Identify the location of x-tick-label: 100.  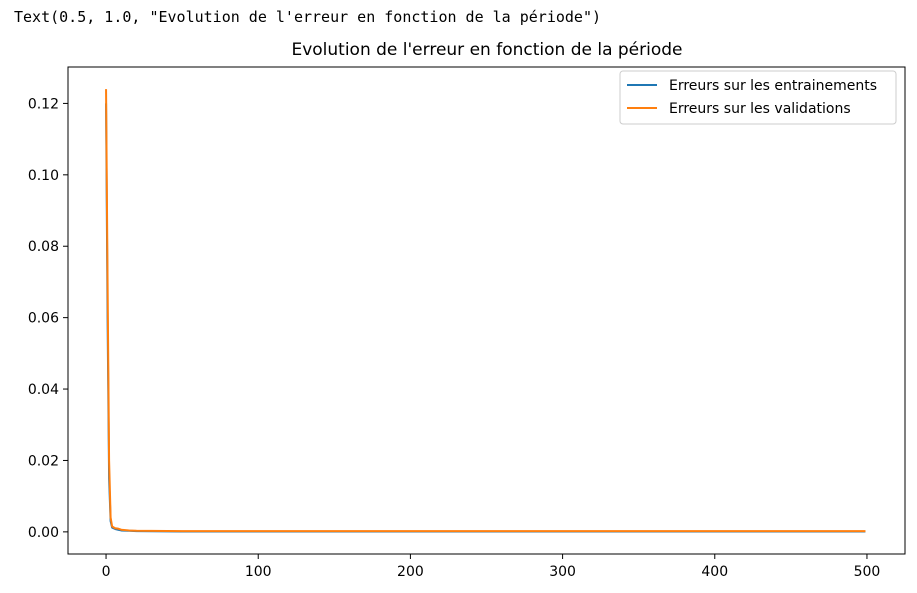
(258, 572).